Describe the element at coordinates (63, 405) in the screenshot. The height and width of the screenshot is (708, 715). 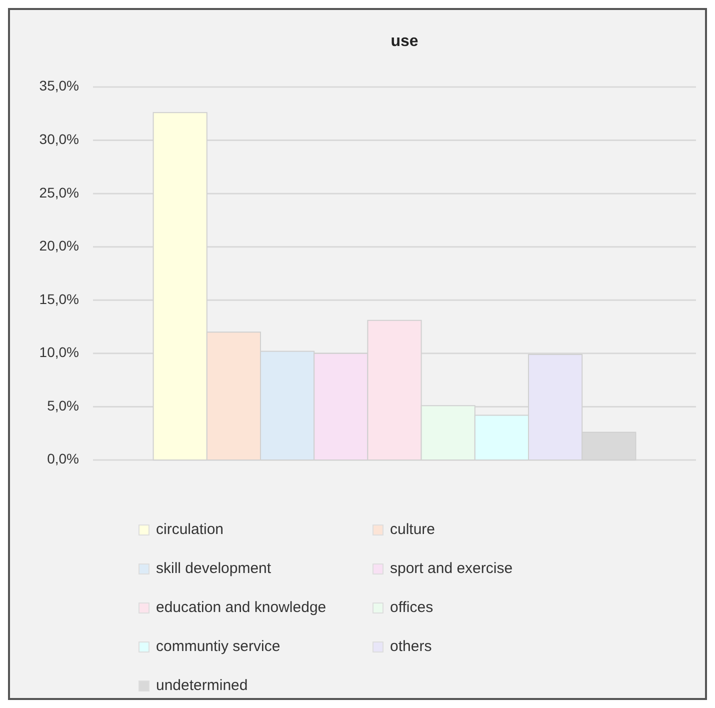
I see `y-tick-label: 5,0%` at that location.